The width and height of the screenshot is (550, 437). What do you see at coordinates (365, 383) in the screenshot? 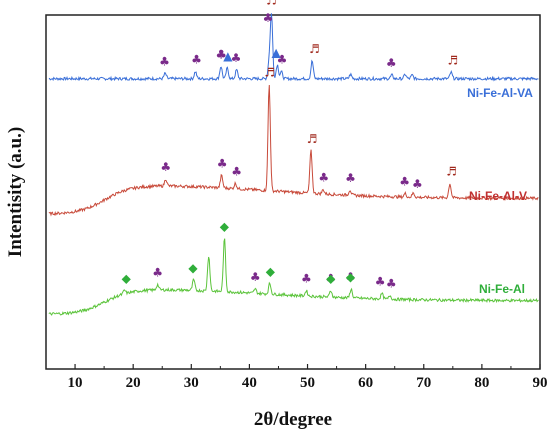
I see `x-tick-label: 60` at bounding box center [365, 383].